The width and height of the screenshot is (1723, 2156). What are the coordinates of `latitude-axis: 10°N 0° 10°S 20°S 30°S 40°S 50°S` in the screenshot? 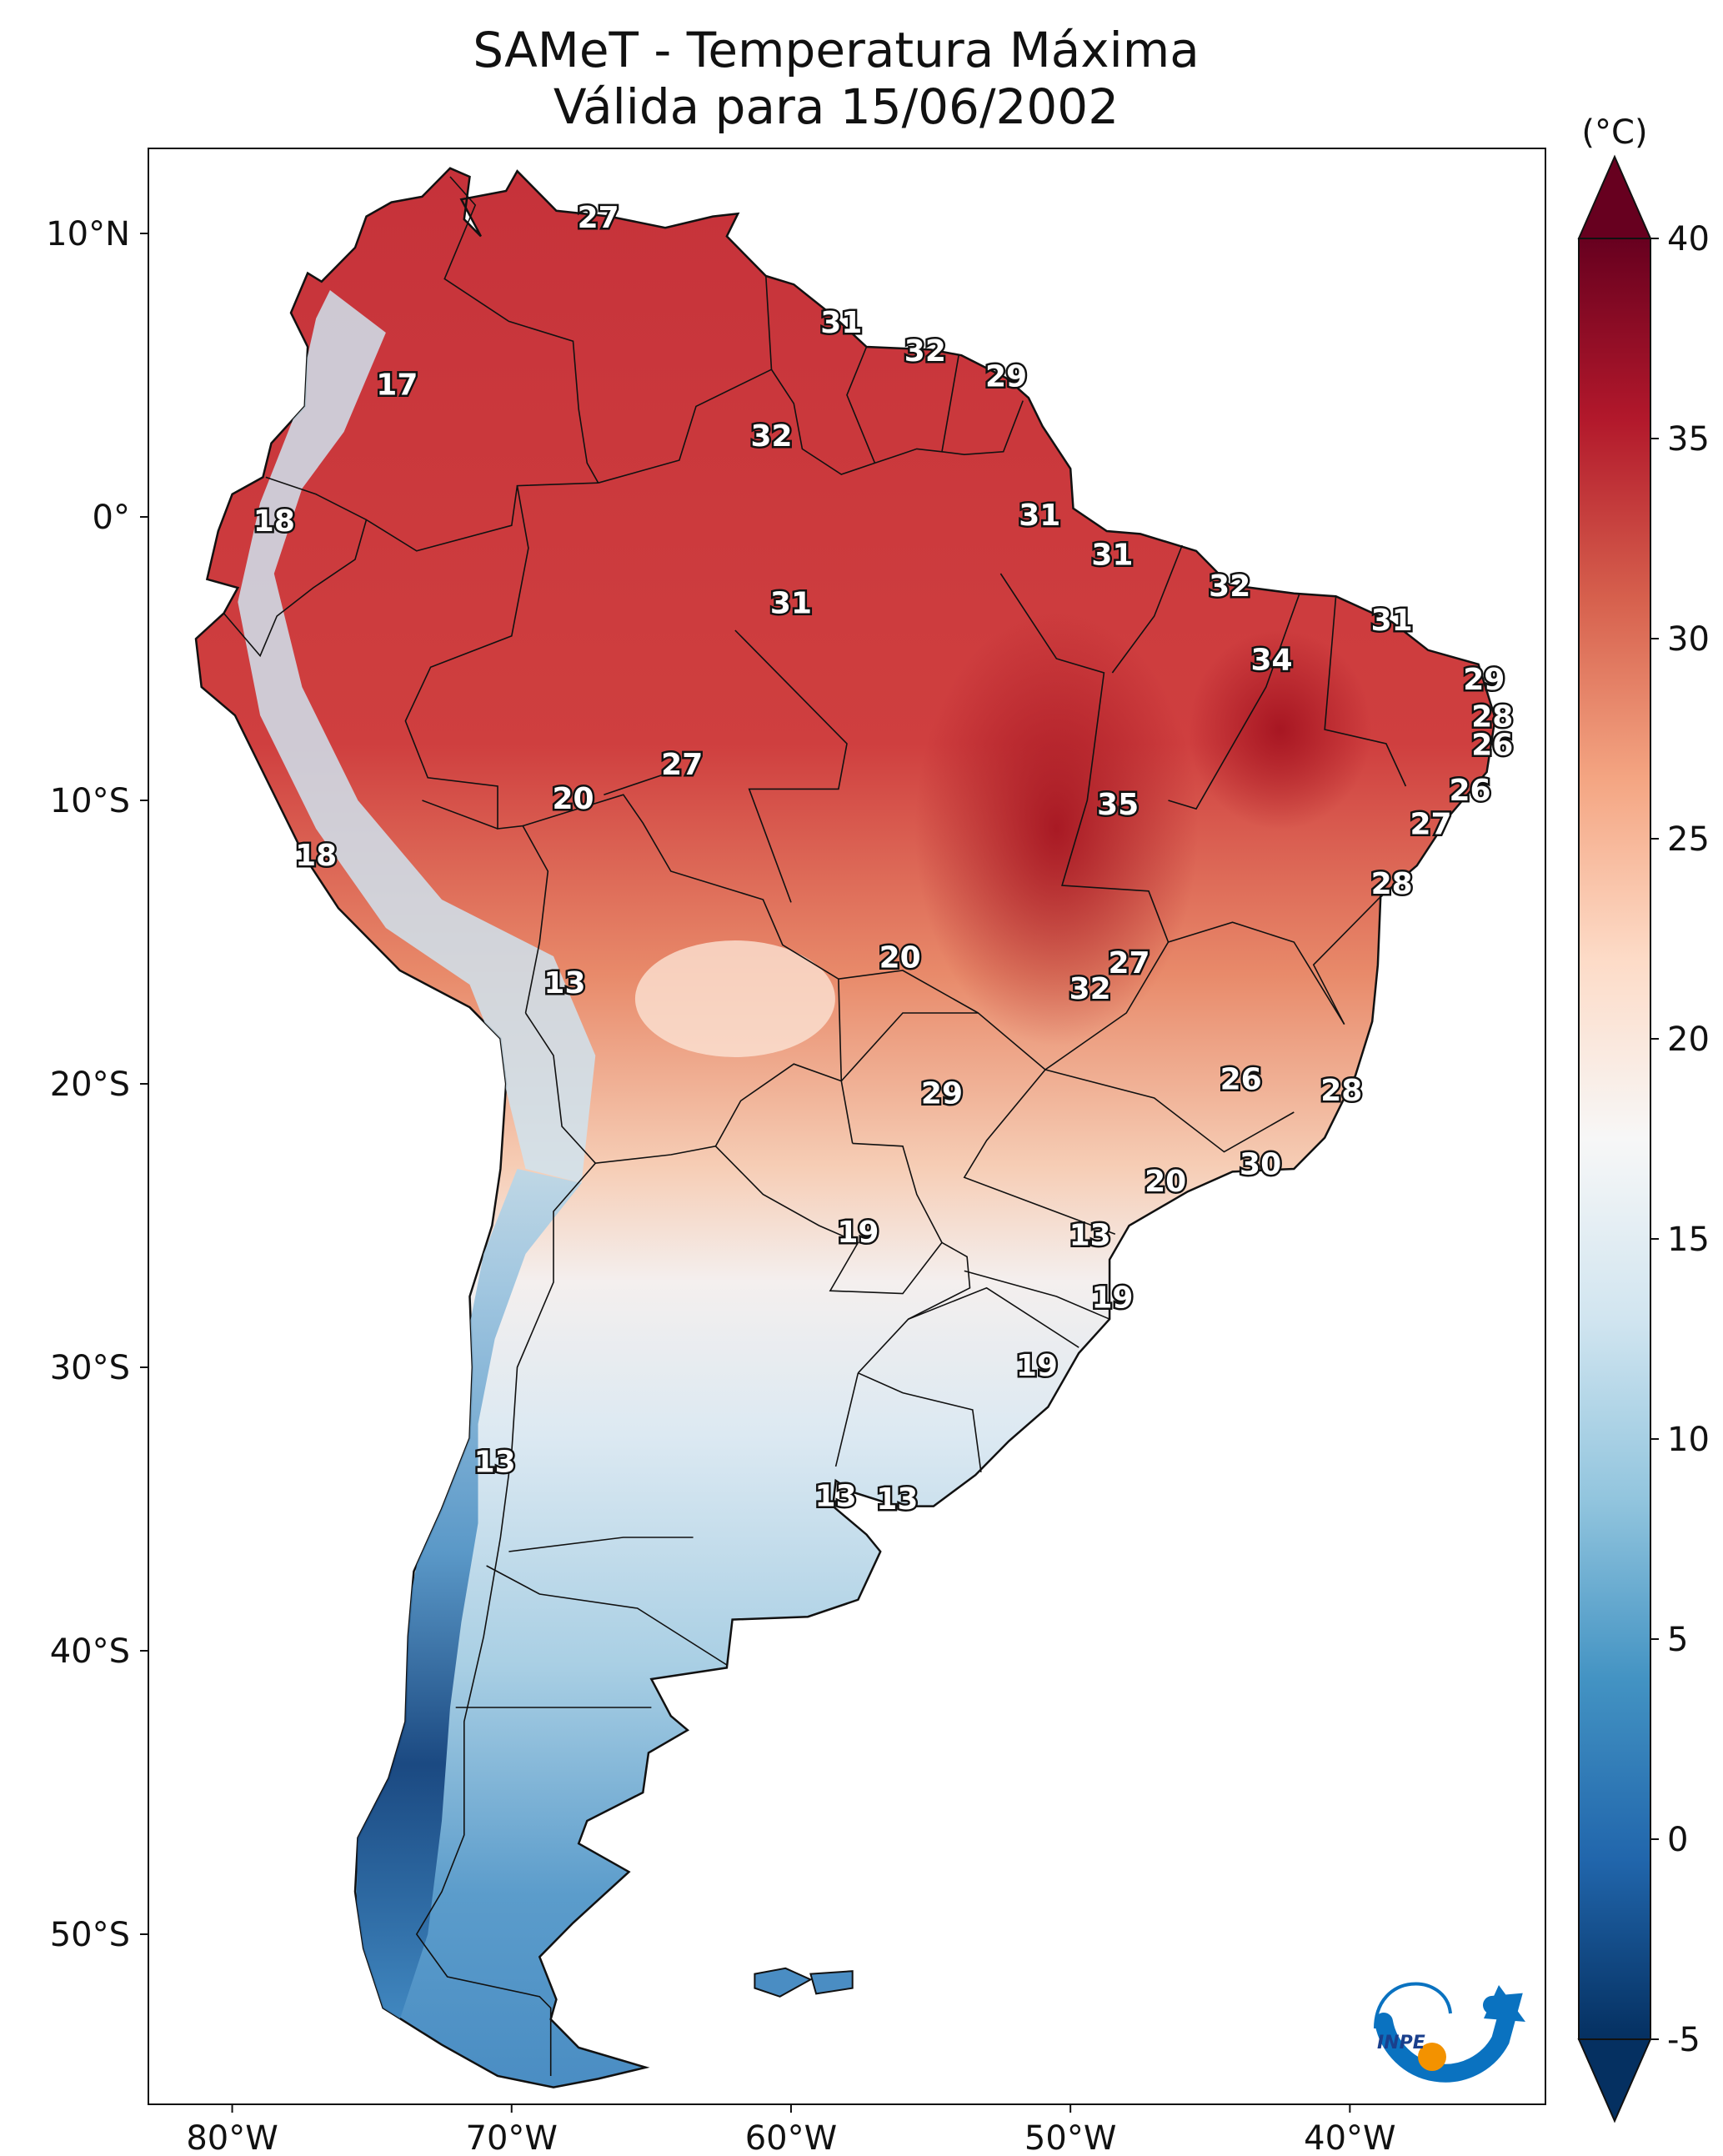 It's located at (97, 1084).